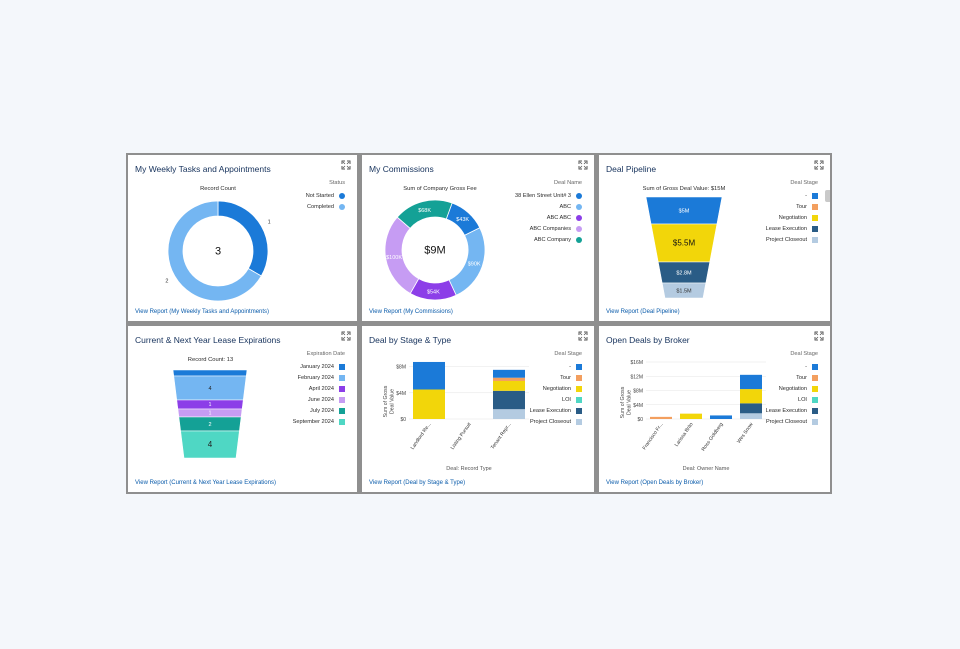 The width and height of the screenshot is (960, 649). What do you see at coordinates (210, 444) in the screenshot?
I see `funnel-segment` at bounding box center [210, 444].